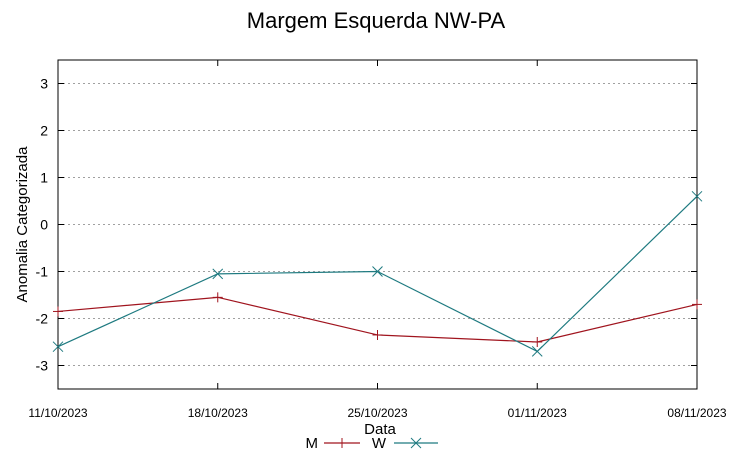 This screenshot has height=458, width=753. What do you see at coordinates (44, 131) in the screenshot?
I see `y-tick-label: 2` at bounding box center [44, 131].